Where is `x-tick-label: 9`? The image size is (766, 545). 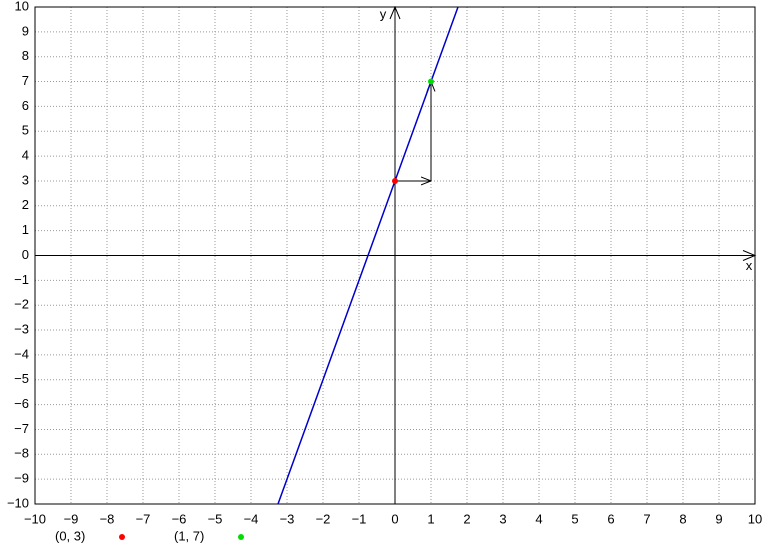
x-tick-label: 9 is located at coordinates (718, 518).